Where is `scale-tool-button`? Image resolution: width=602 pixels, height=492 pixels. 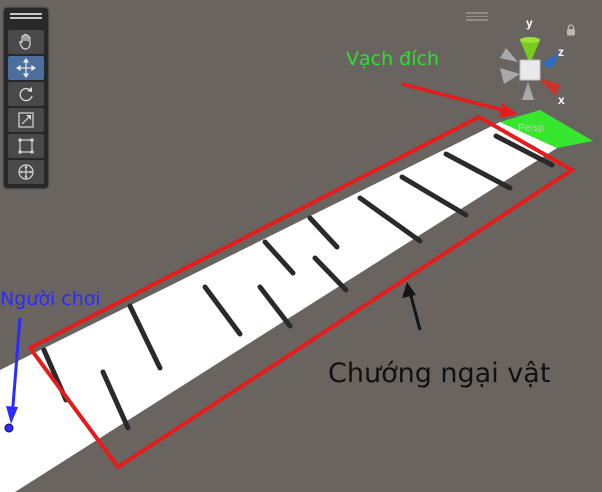 scale-tool-button is located at coordinates (26, 120).